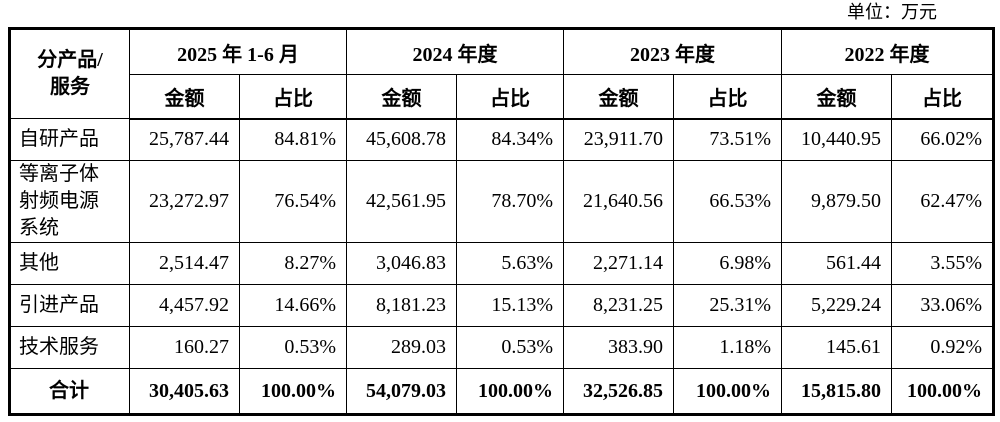 This screenshot has height=422, width=1000. What do you see at coordinates (402, 391) in the screenshot?
I see `total-amount-cell: 54,079.03` at bounding box center [402, 391].